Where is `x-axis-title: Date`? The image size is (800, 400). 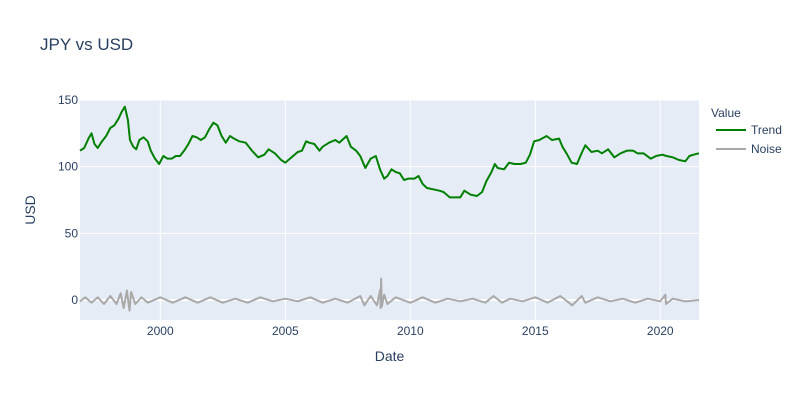 x-axis-title: Date is located at coordinates (390, 356).